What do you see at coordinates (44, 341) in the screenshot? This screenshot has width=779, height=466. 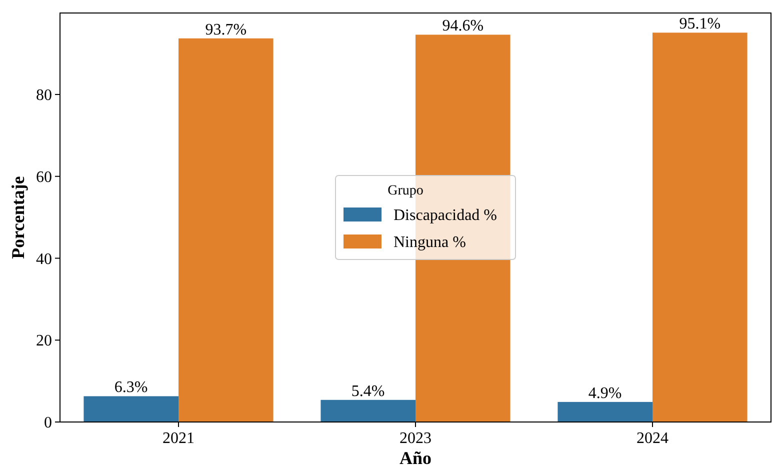 I see `y-tick-label: 20` at bounding box center [44, 341].